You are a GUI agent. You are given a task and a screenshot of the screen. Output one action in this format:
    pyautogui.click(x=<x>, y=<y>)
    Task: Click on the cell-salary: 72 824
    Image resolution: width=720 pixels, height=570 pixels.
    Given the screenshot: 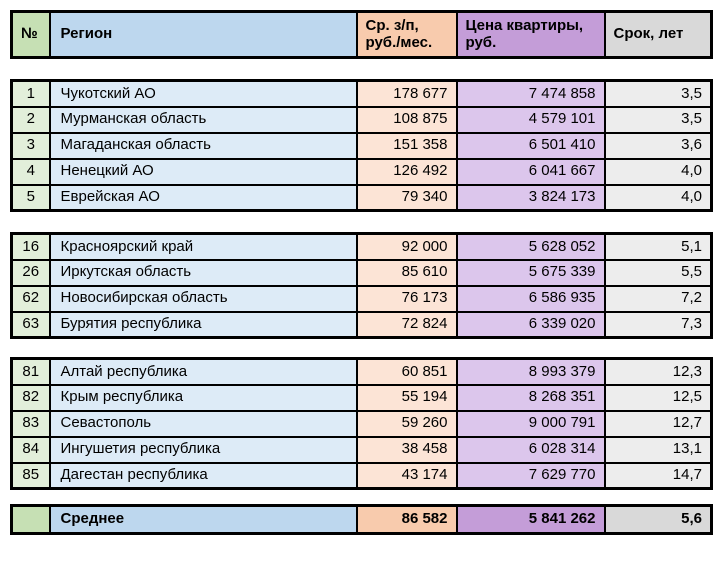 What is the action you would take?
    pyautogui.click(x=406, y=324)
    